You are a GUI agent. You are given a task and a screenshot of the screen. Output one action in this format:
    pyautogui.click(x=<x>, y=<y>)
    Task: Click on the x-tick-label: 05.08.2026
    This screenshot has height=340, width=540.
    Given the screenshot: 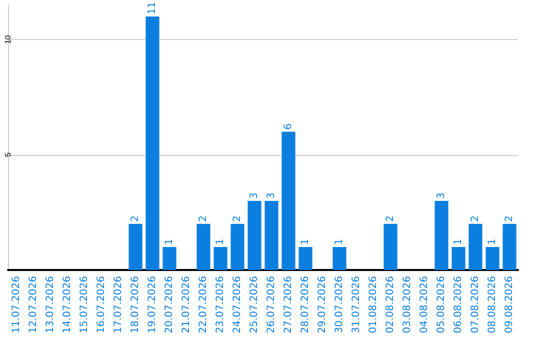 What is the action you would take?
    pyautogui.click(x=441, y=305)
    